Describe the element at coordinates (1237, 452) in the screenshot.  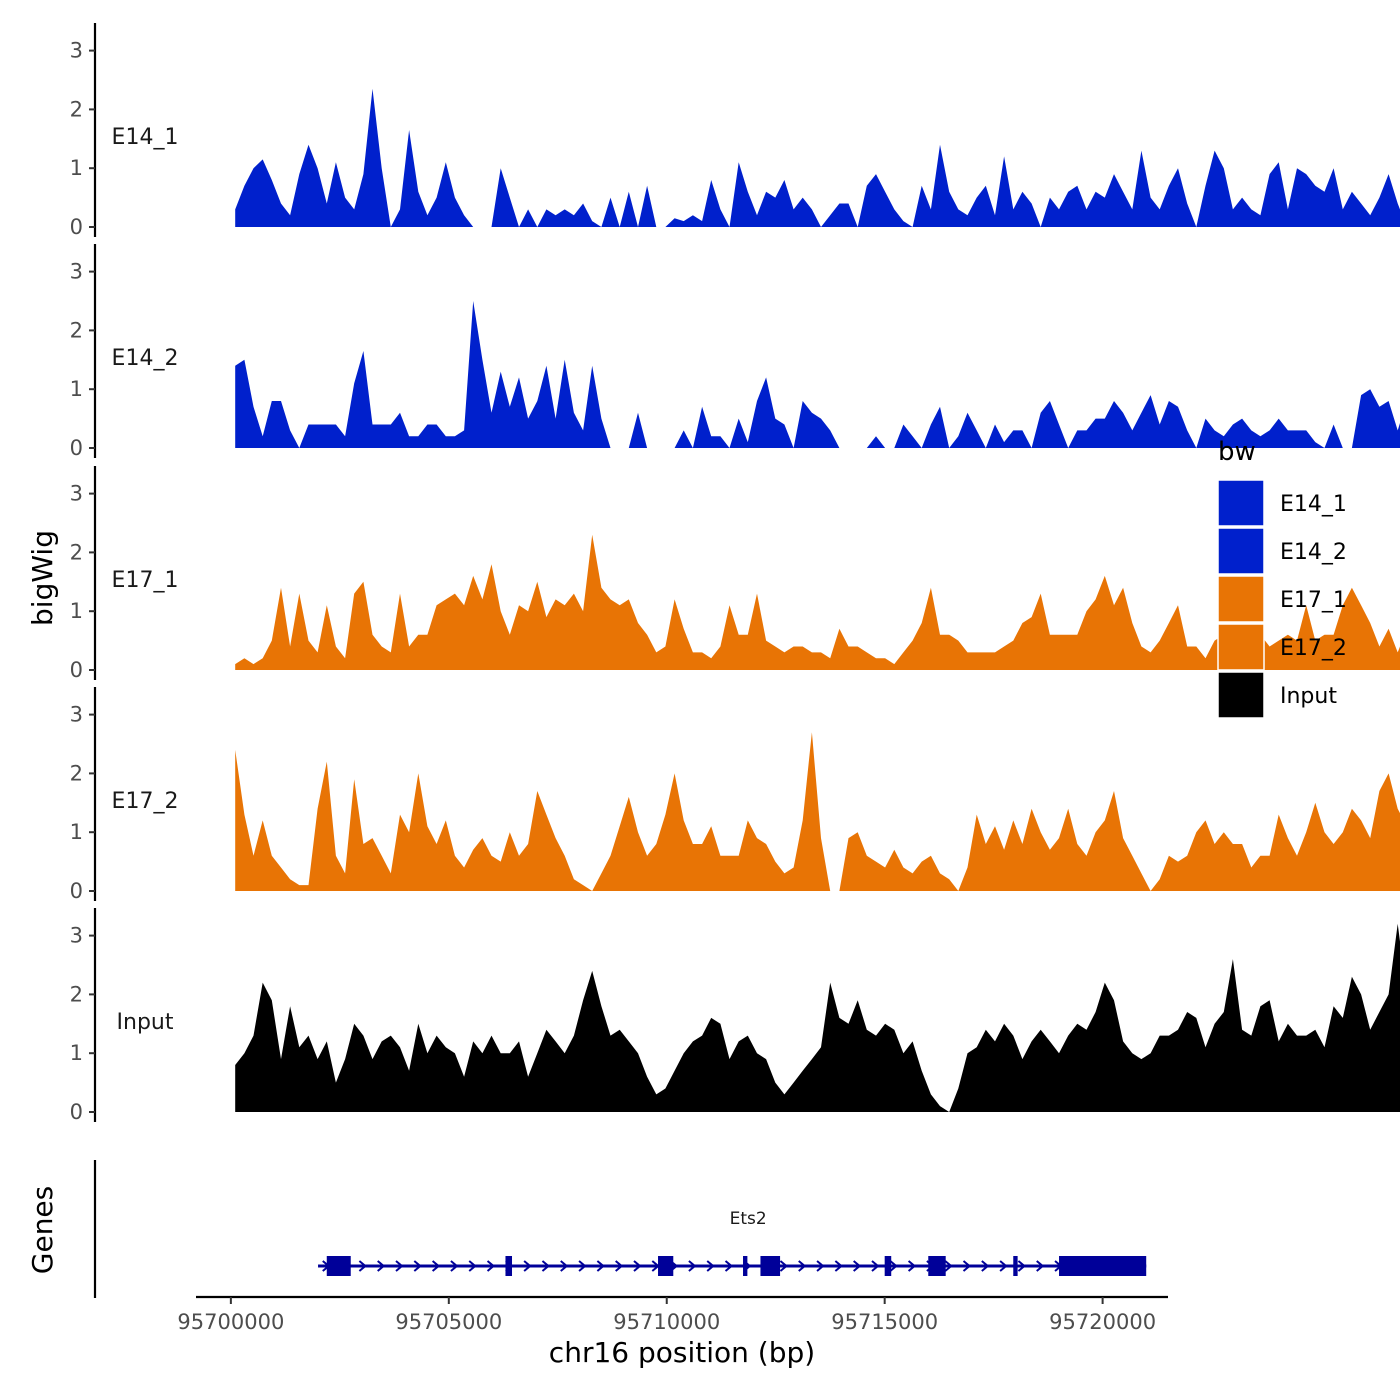
I see `legend-title: bw` at that location.